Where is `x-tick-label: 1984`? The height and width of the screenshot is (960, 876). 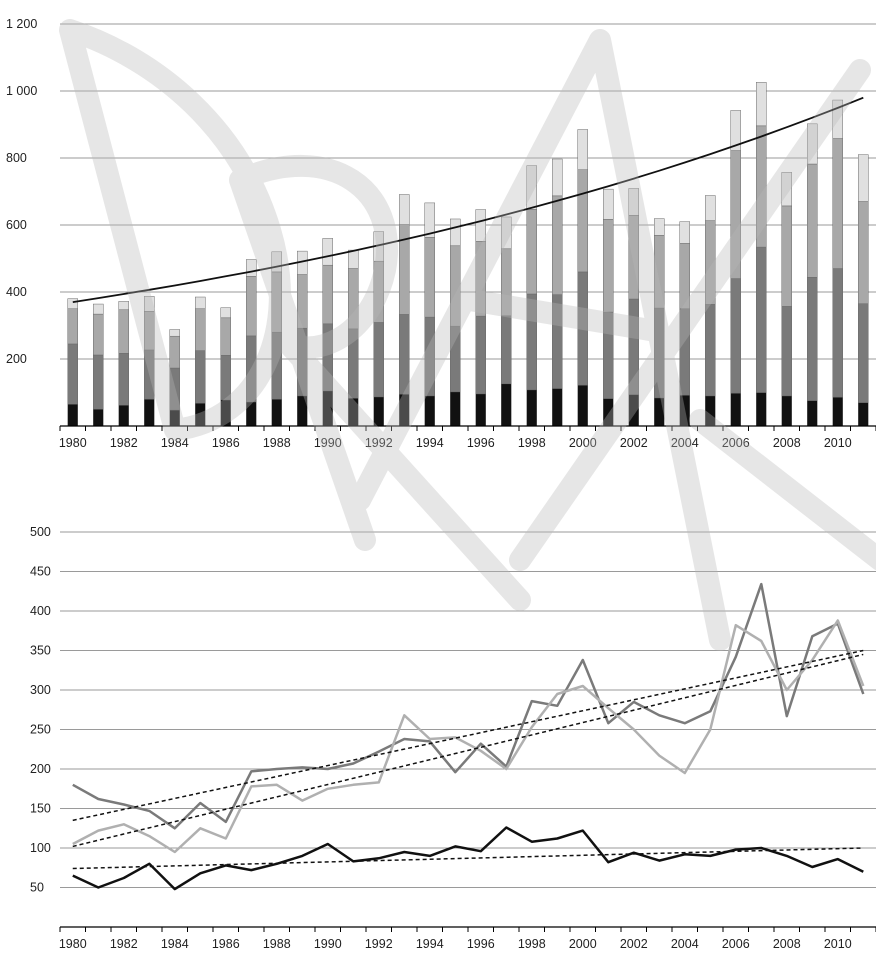 x-tick-label: 1984 is located at coordinates (175, 443).